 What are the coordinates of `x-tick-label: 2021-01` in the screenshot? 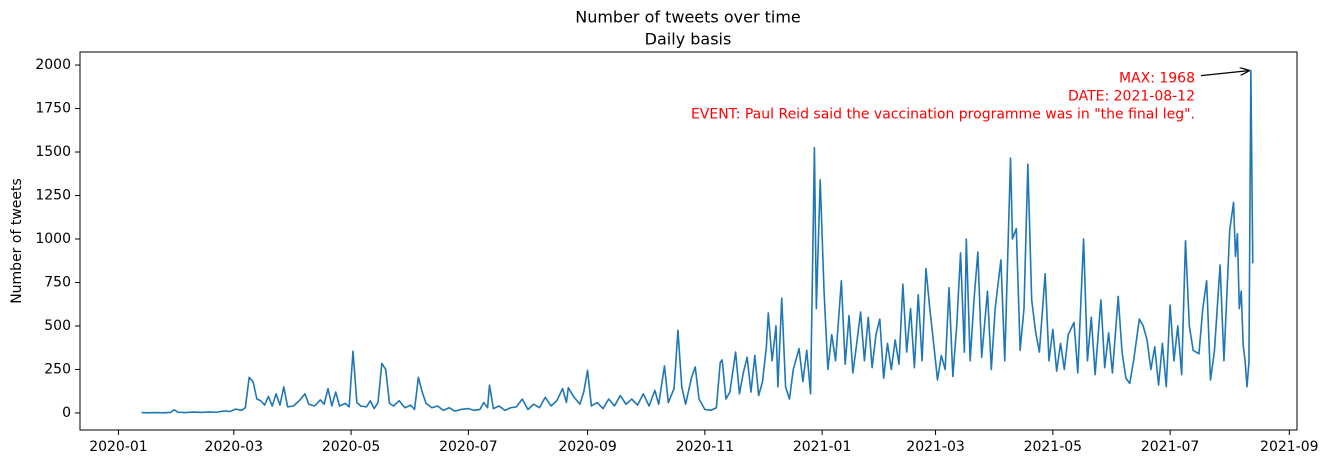 It's located at (822, 447).